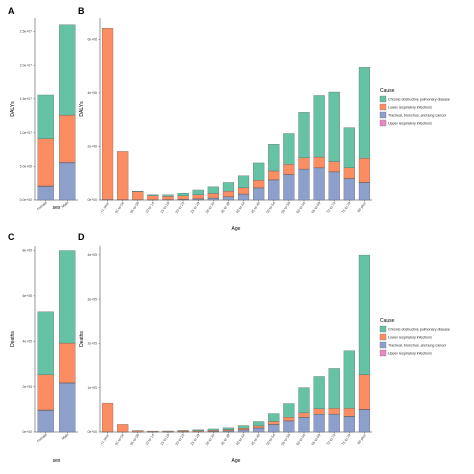 Image resolution: width=474 pixels, height=474 pixels. What do you see at coordinates (26, 133) in the screenshot?
I see `y-tick-label: 1.0e+07` at bounding box center [26, 133].